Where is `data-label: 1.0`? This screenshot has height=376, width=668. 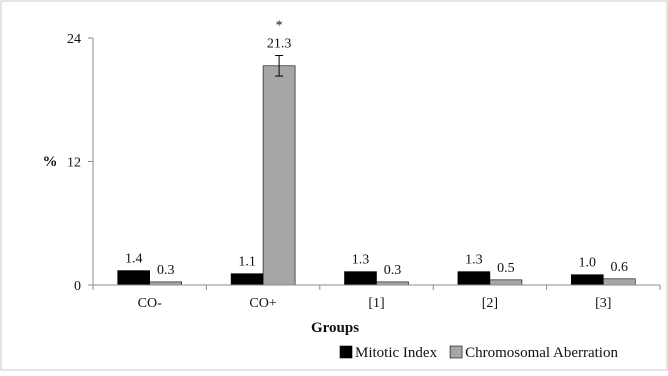
data-label: 1.0 is located at coordinates (588, 263).